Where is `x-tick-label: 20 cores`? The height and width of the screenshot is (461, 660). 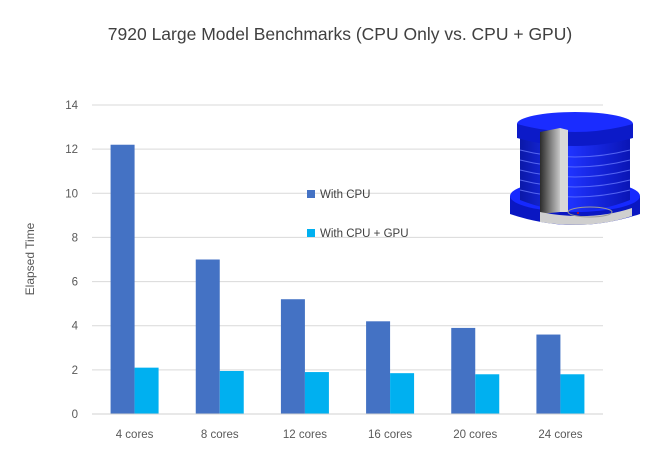 x-tick-label: 20 cores is located at coordinates (475, 435).